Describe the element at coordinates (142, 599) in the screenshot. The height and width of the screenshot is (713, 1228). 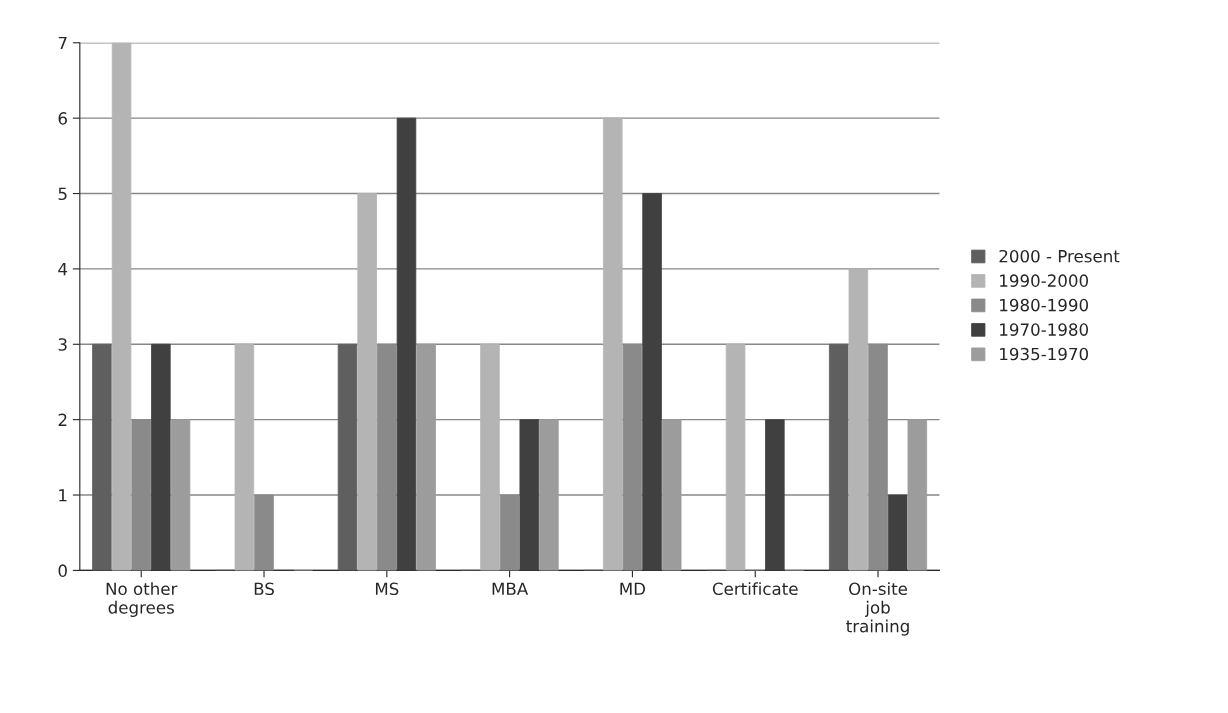
I see `x-tick-label: No other degrees` at that location.